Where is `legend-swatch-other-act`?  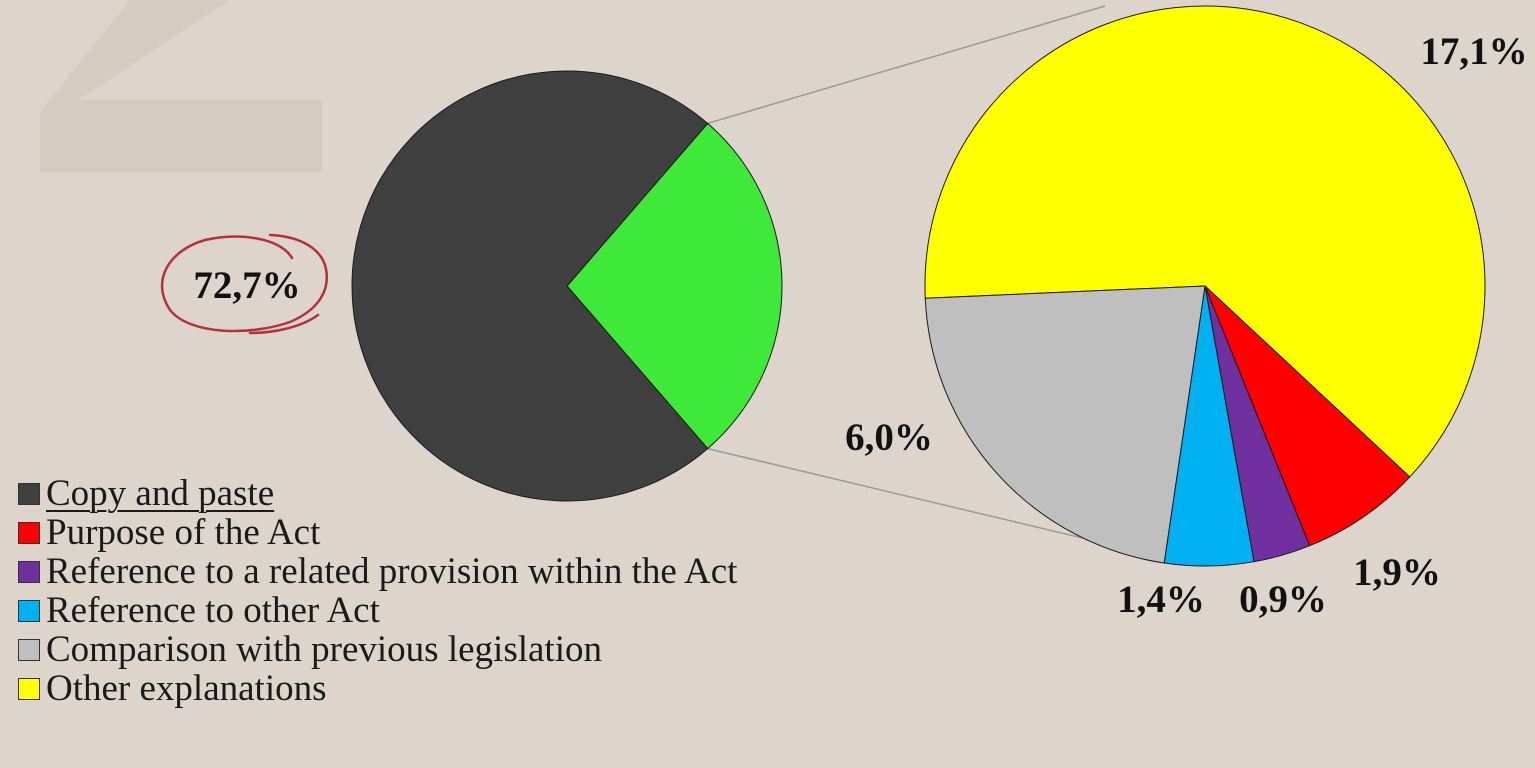
legend-swatch-other-act is located at coordinates (29, 610).